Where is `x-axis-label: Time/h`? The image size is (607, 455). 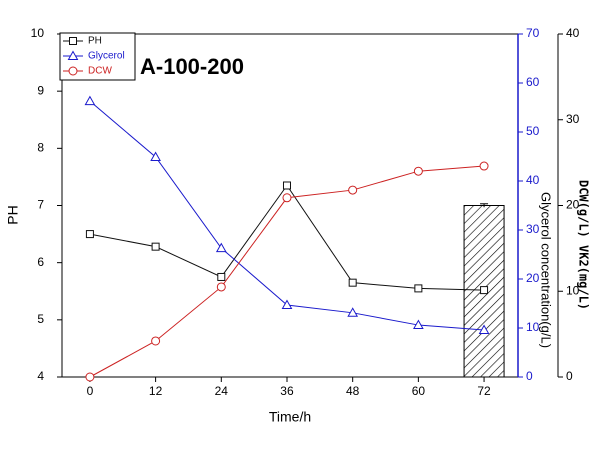 x-axis-label: Time/h is located at coordinates (290, 417).